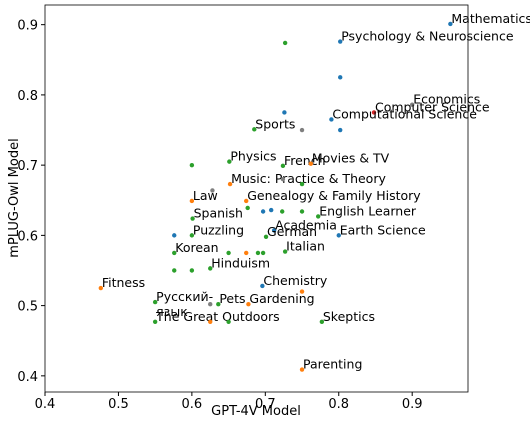 The width and height of the screenshot is (530, 421). What do you see at coordinates (446, 99) in the screenshot?
I see `point-label: Economics` at bounding box center [446, 99].